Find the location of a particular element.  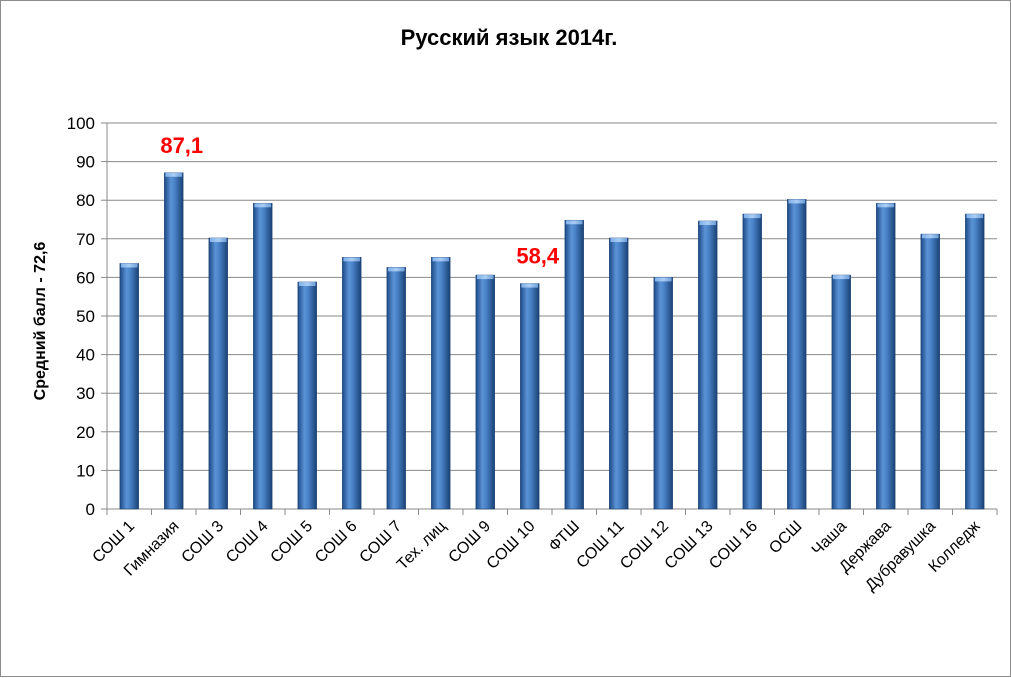

y-tick-label: 50 is located at coordinates (85, 316).